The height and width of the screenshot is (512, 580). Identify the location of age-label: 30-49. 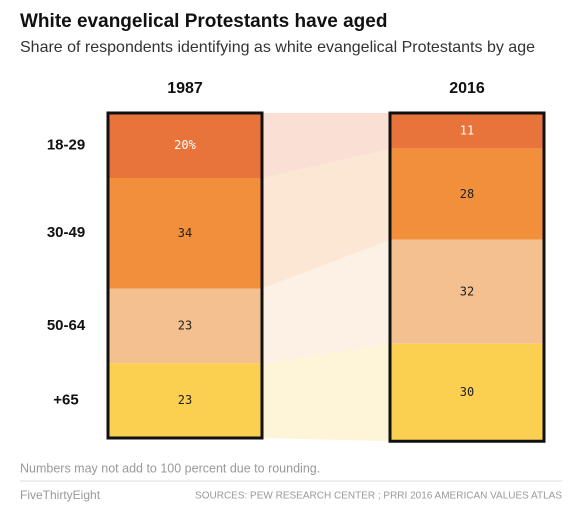
(66, 232).